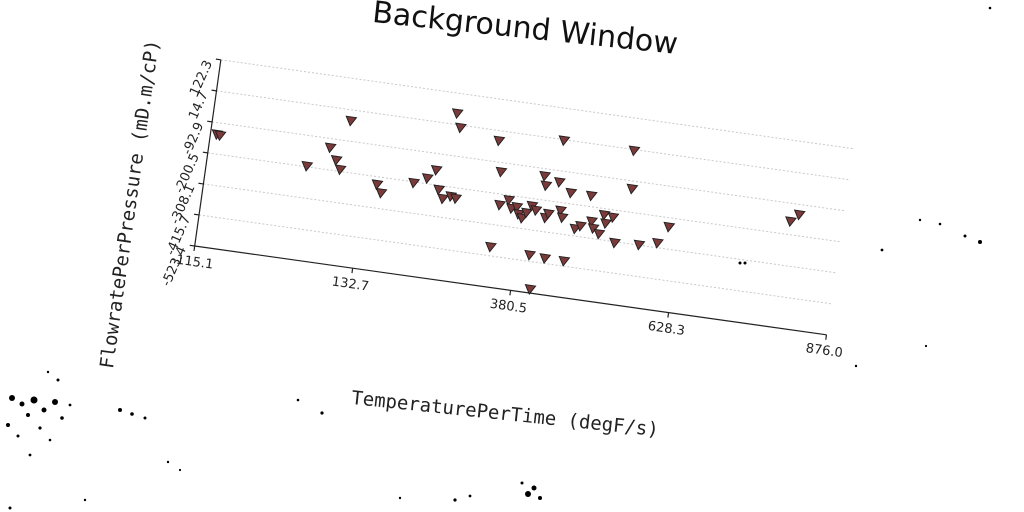  Describe the element at coordinates (666, 329) in the screenshot. I see `x-tick-label: 628.3` at that location.